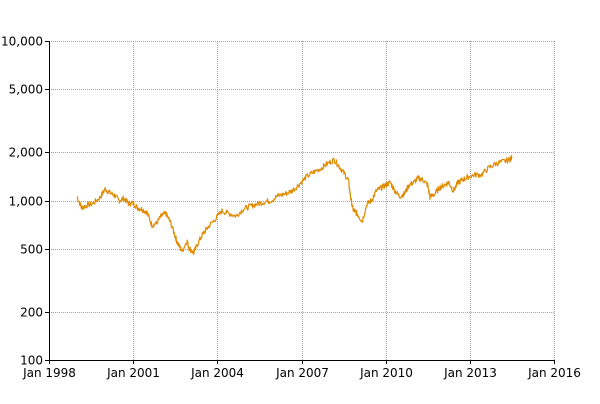  I want to click on x-tick-label: Jan 2016, so click(554, 373).